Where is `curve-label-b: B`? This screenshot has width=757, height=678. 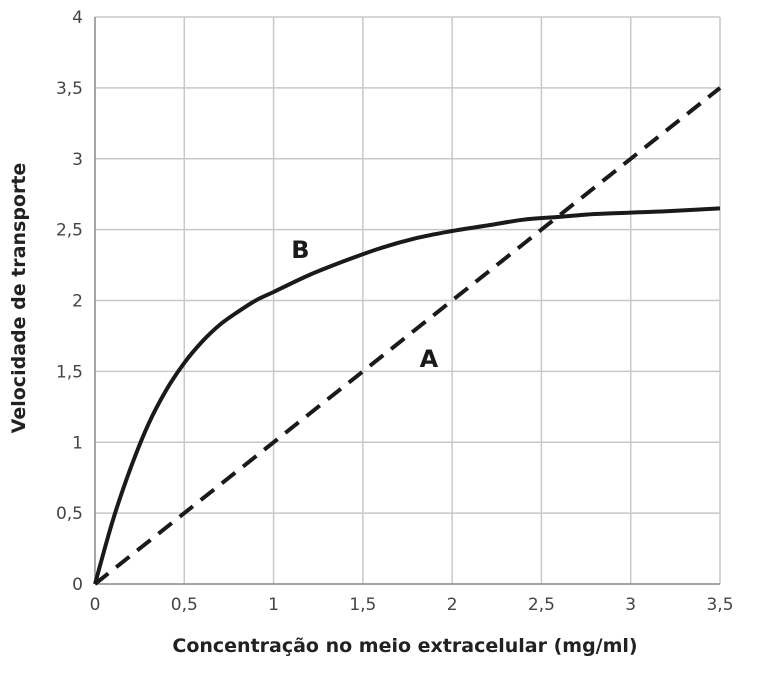 curve-label-b: B is located at coordinates (300, 250).